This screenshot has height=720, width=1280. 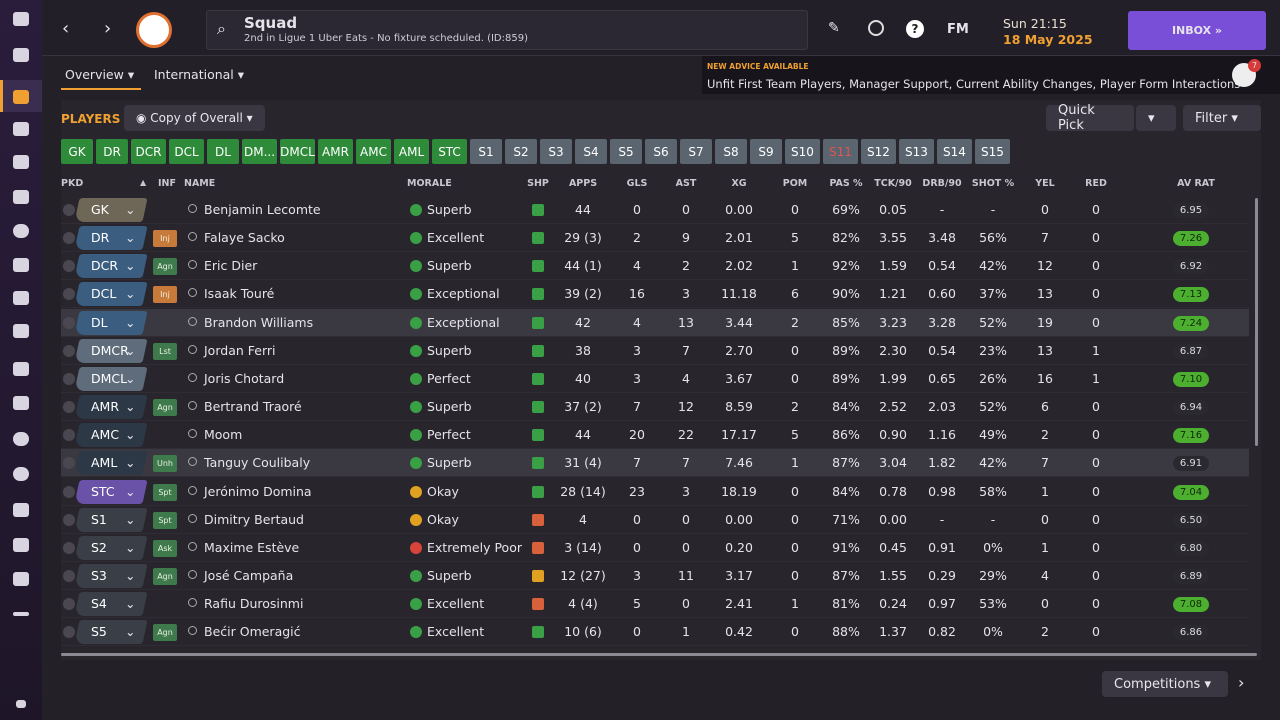 What do you see at coordinates (686, 183) in the screenshot?
I see `column-header: AST` at bounding box center [686, 183].